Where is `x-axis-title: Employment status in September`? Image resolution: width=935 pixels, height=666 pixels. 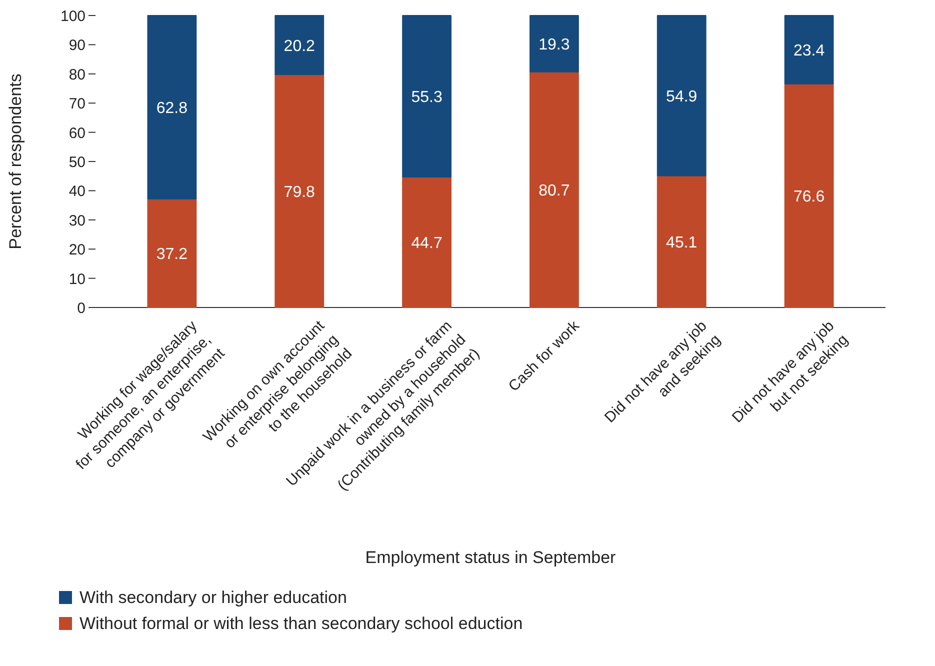 x-axis-title: Employment status in September is located at coordinates (490, 557).